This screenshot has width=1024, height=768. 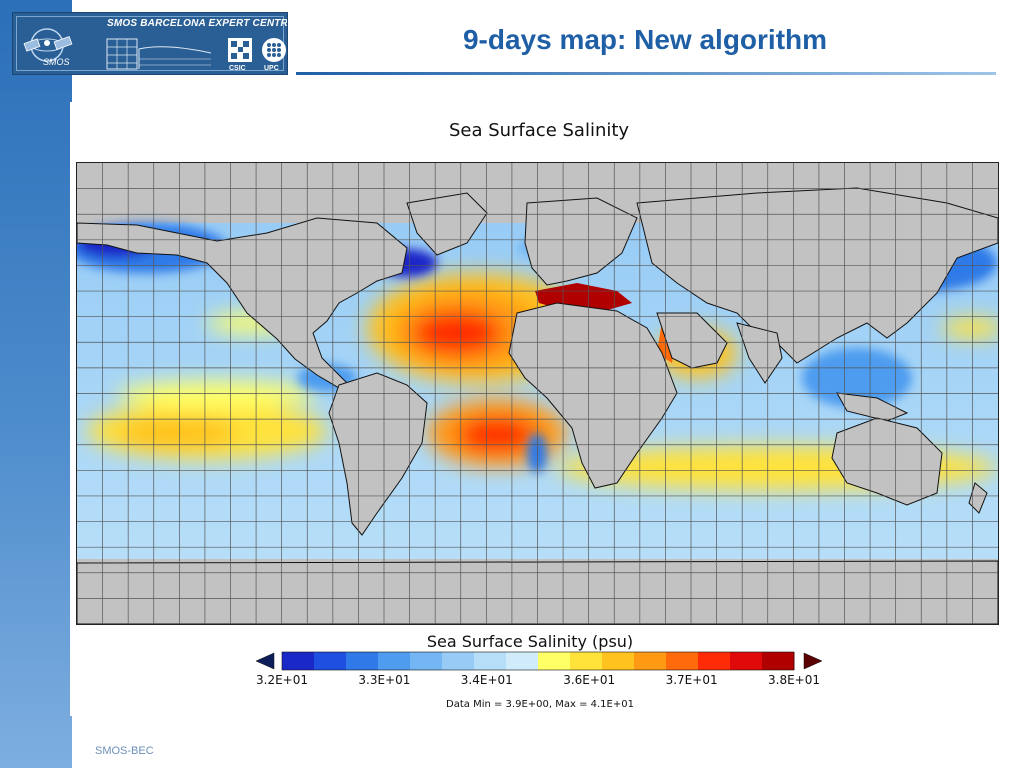 What do you see at coordinates (540, 704) in the screenshot?
I see `data-range-label: Data Min = 3.9E+00, Max = 4.1E+01` at bounding box center [540, 704].